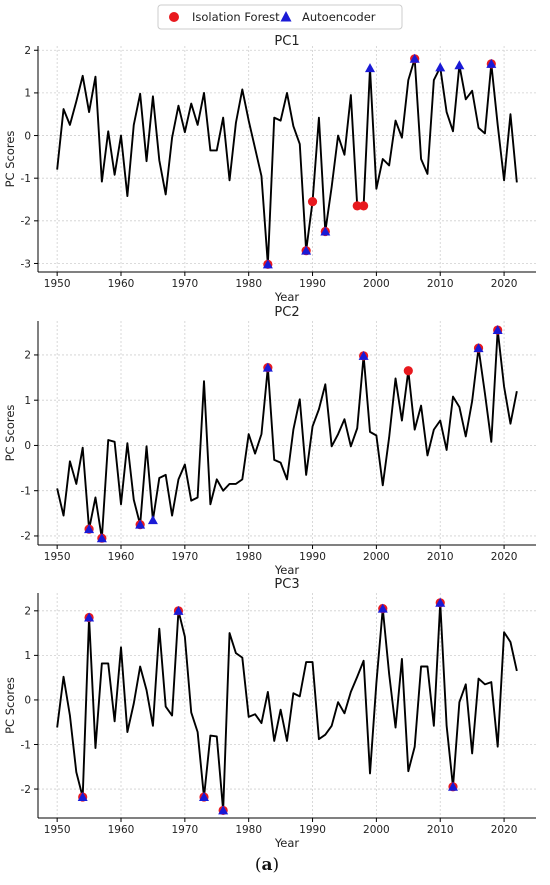  What do you see at coordinates (286, 312) in the screenshot?
I see `panel-title: PC2` at bounding box center [286, 312].